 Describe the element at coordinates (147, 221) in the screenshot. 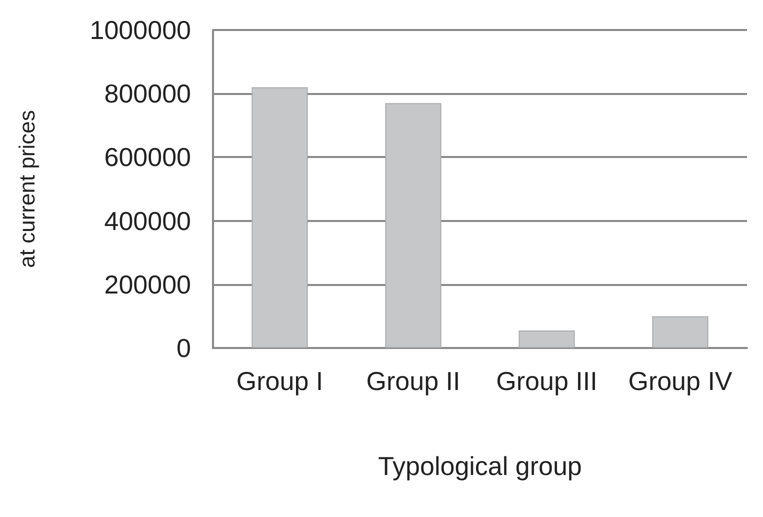

I see `y-tick-label: 400000` at that location.